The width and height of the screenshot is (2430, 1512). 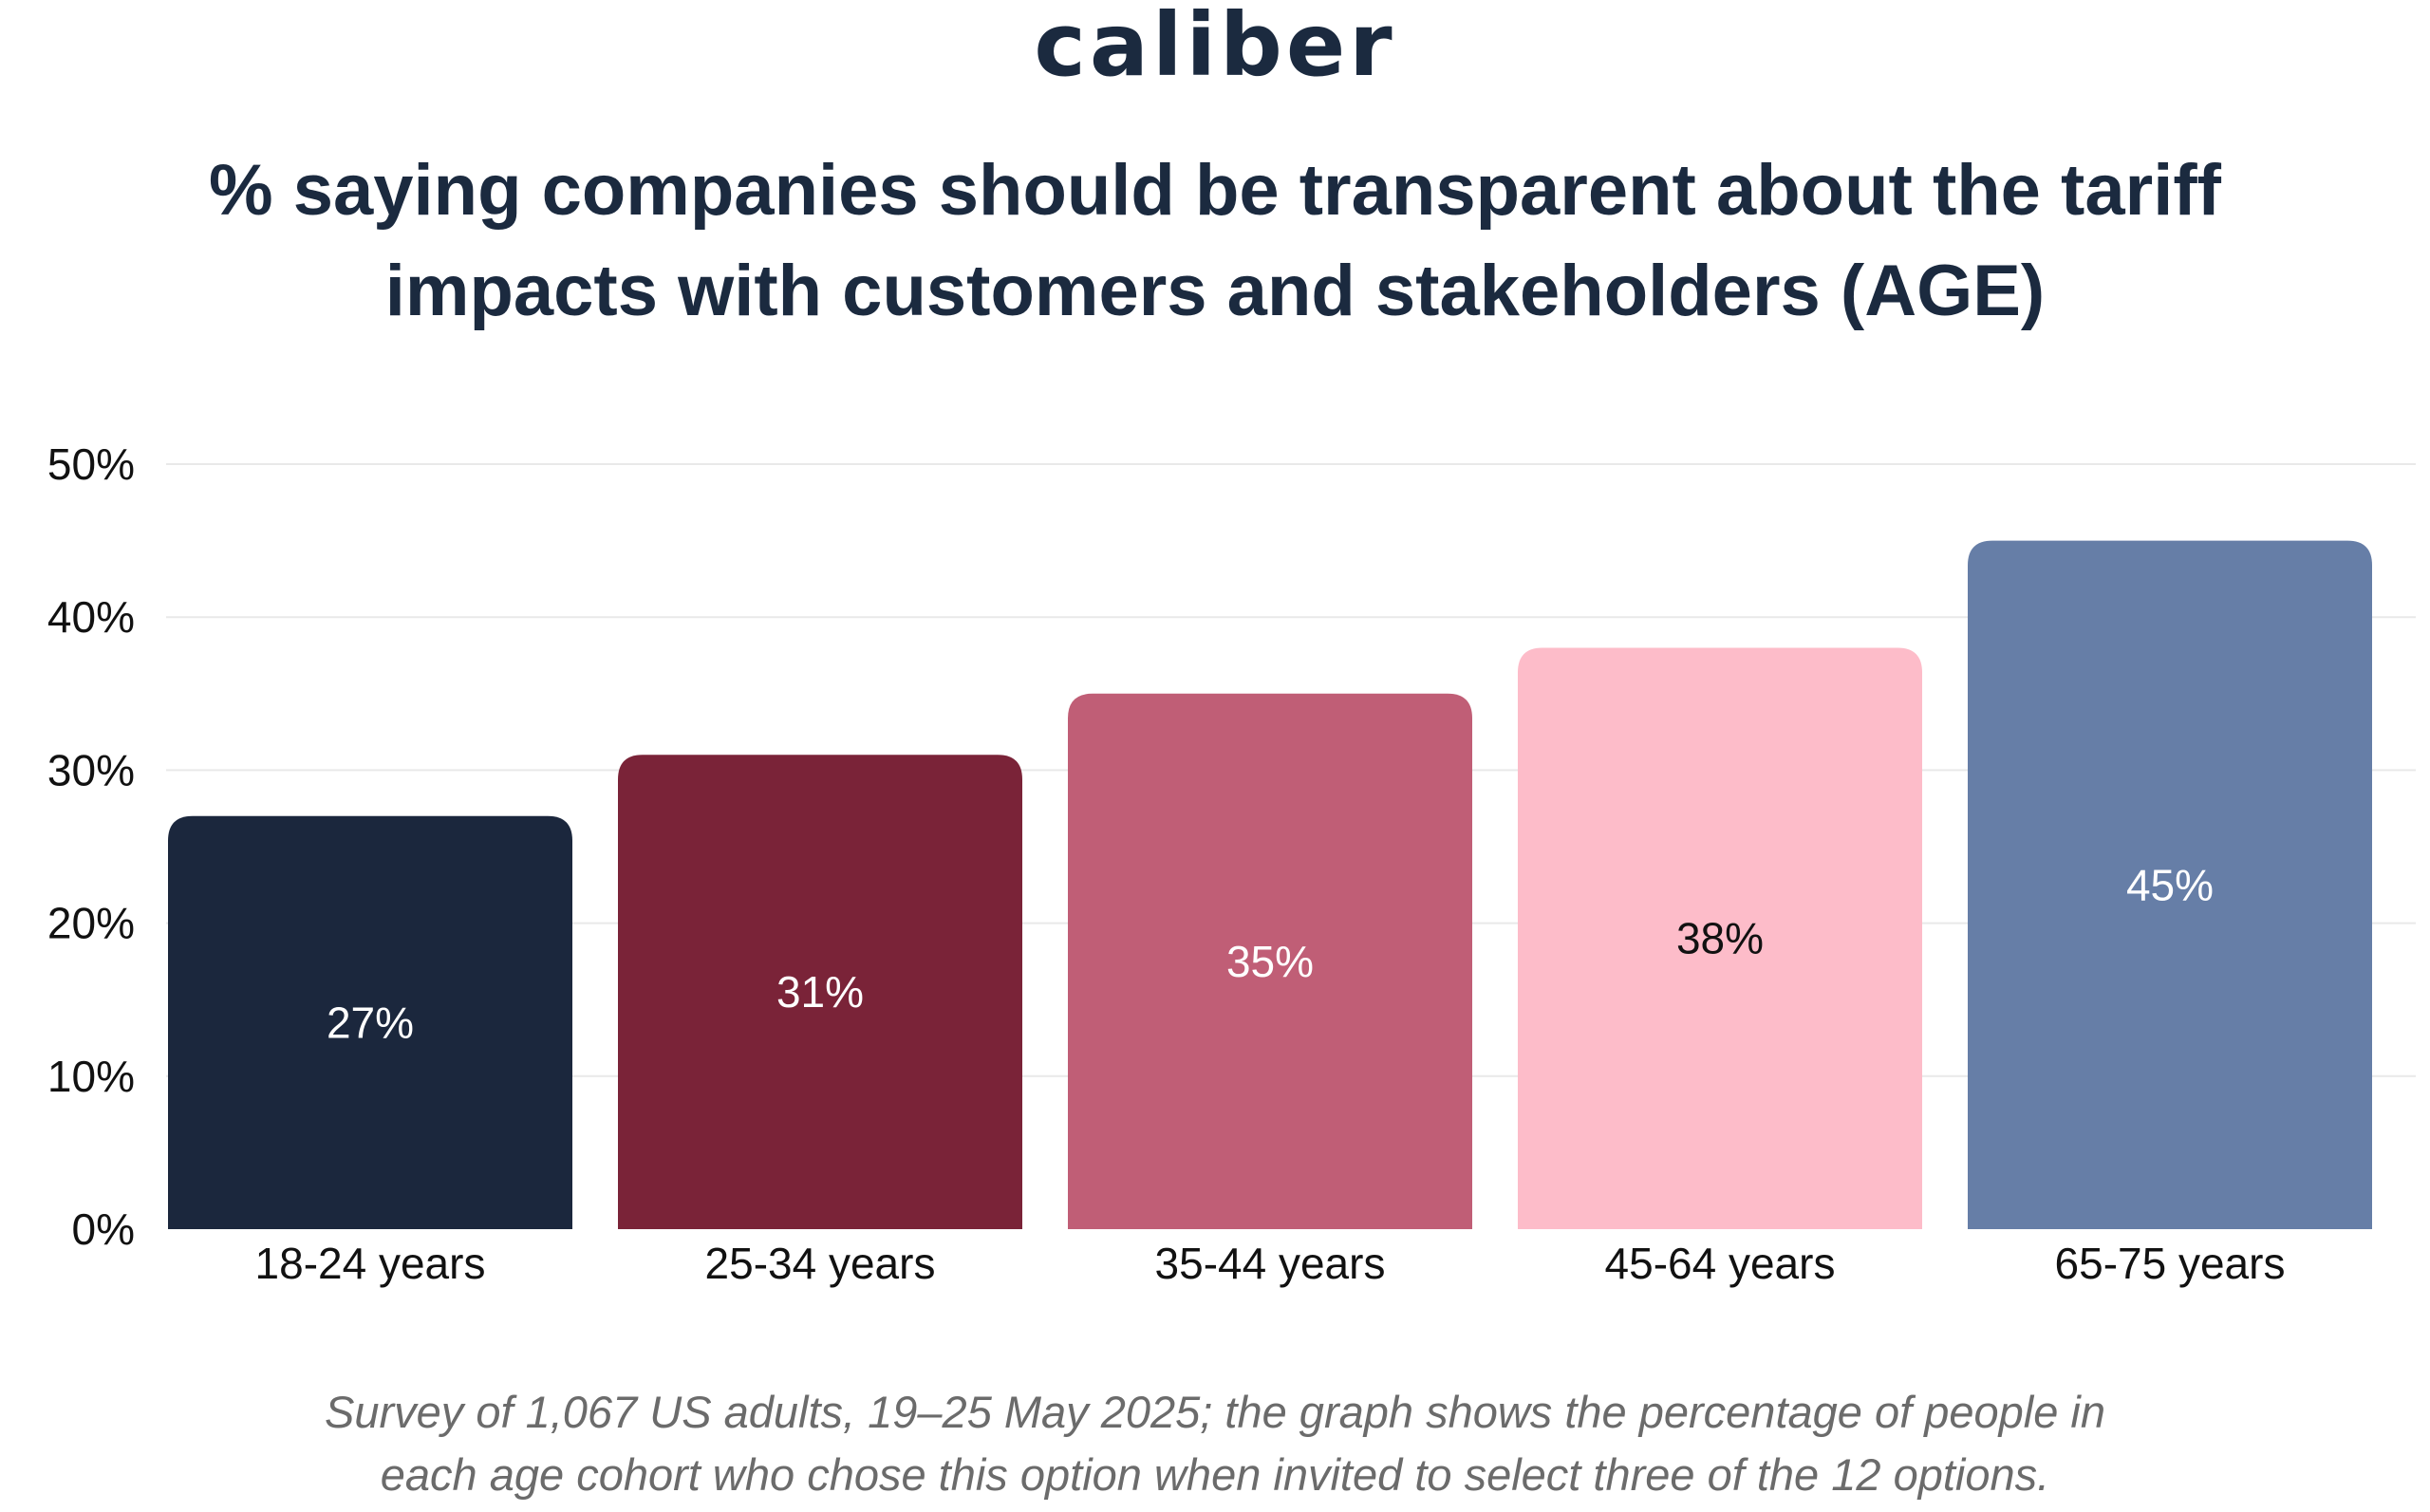 I want to click on y-tick-label: 40%, so click(x=91, y=617).